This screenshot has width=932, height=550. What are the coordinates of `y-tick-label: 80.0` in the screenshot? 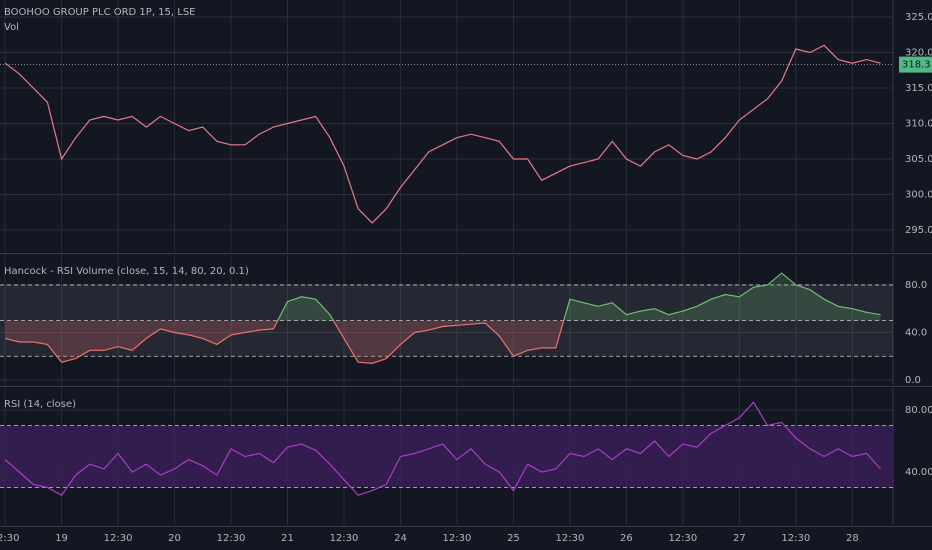 It's located at (916, 285).